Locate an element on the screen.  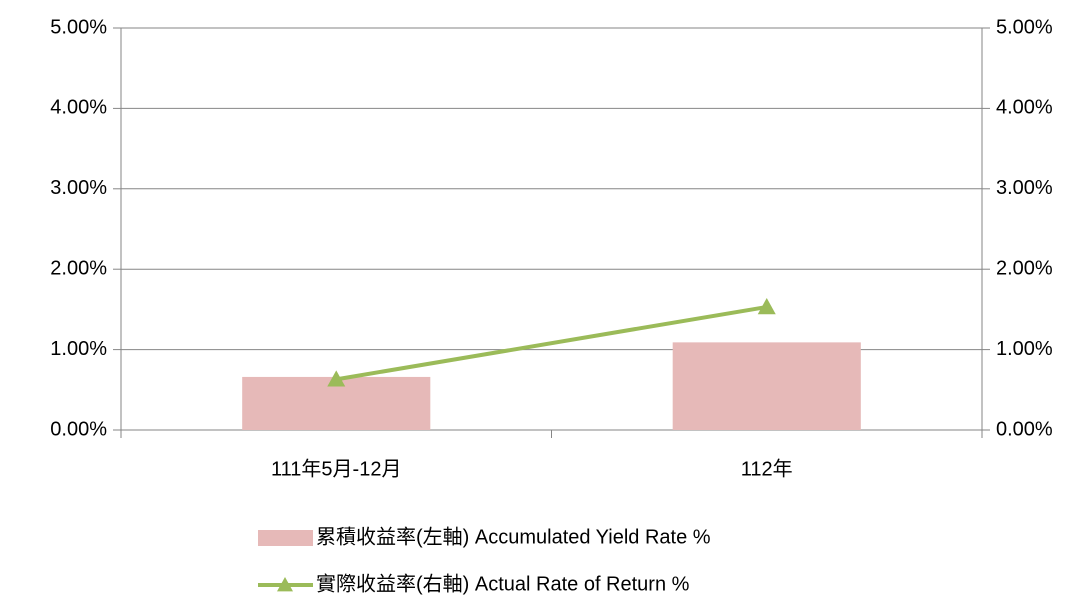
bar is located at coordinates (766, 386).